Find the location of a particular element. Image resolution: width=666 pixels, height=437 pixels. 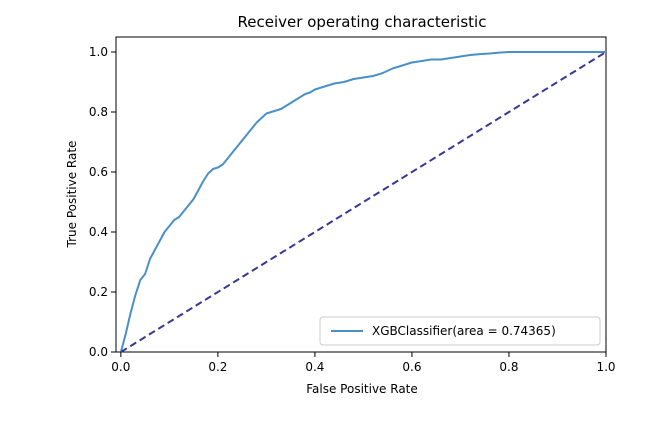

chart-title: Receiver operating characteristic is located at coordinates (362, 22).